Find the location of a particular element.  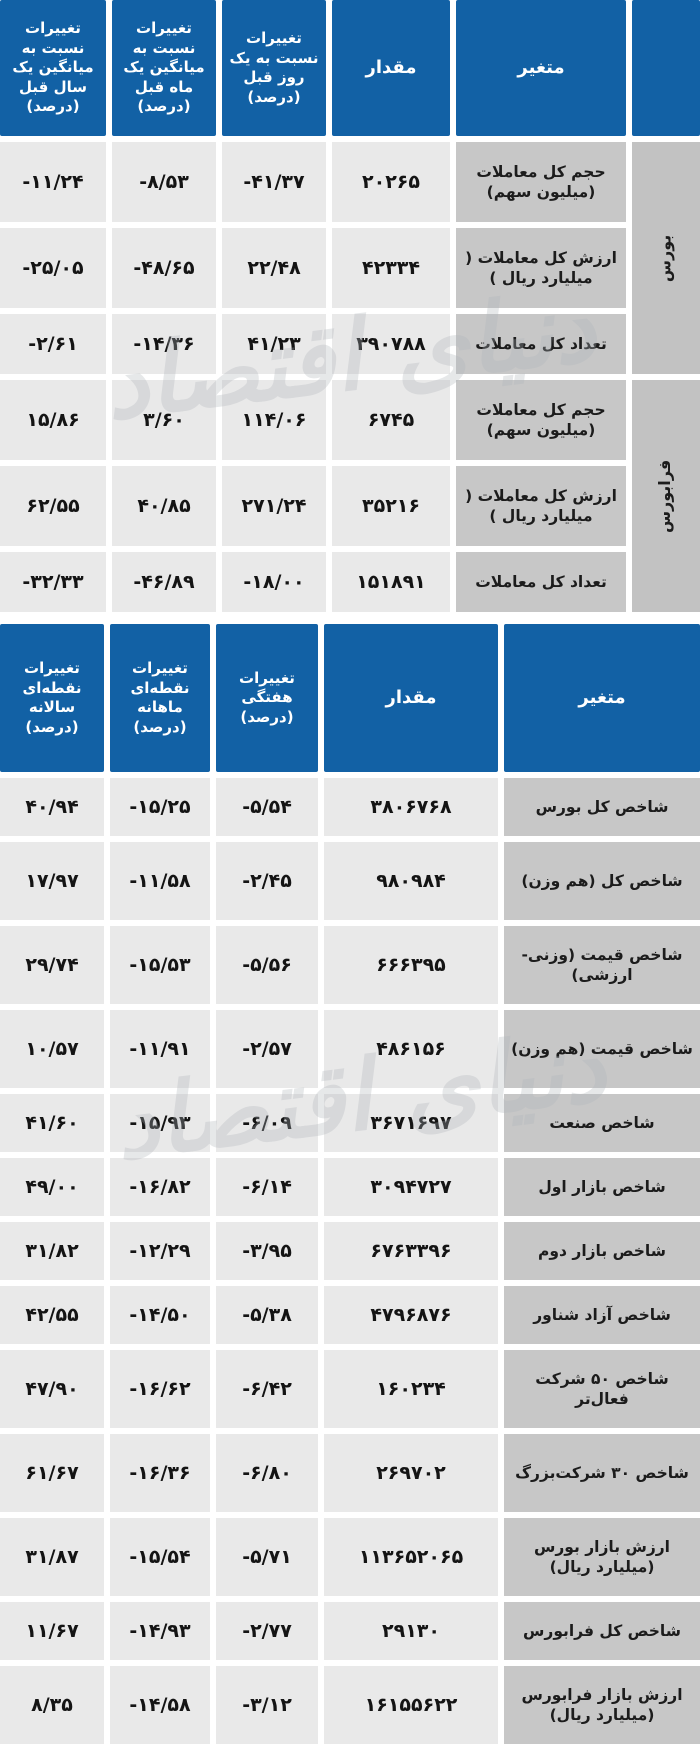

yearly-change-cell: ۱۰/۵۷ is located at coordinates (52, 1049).